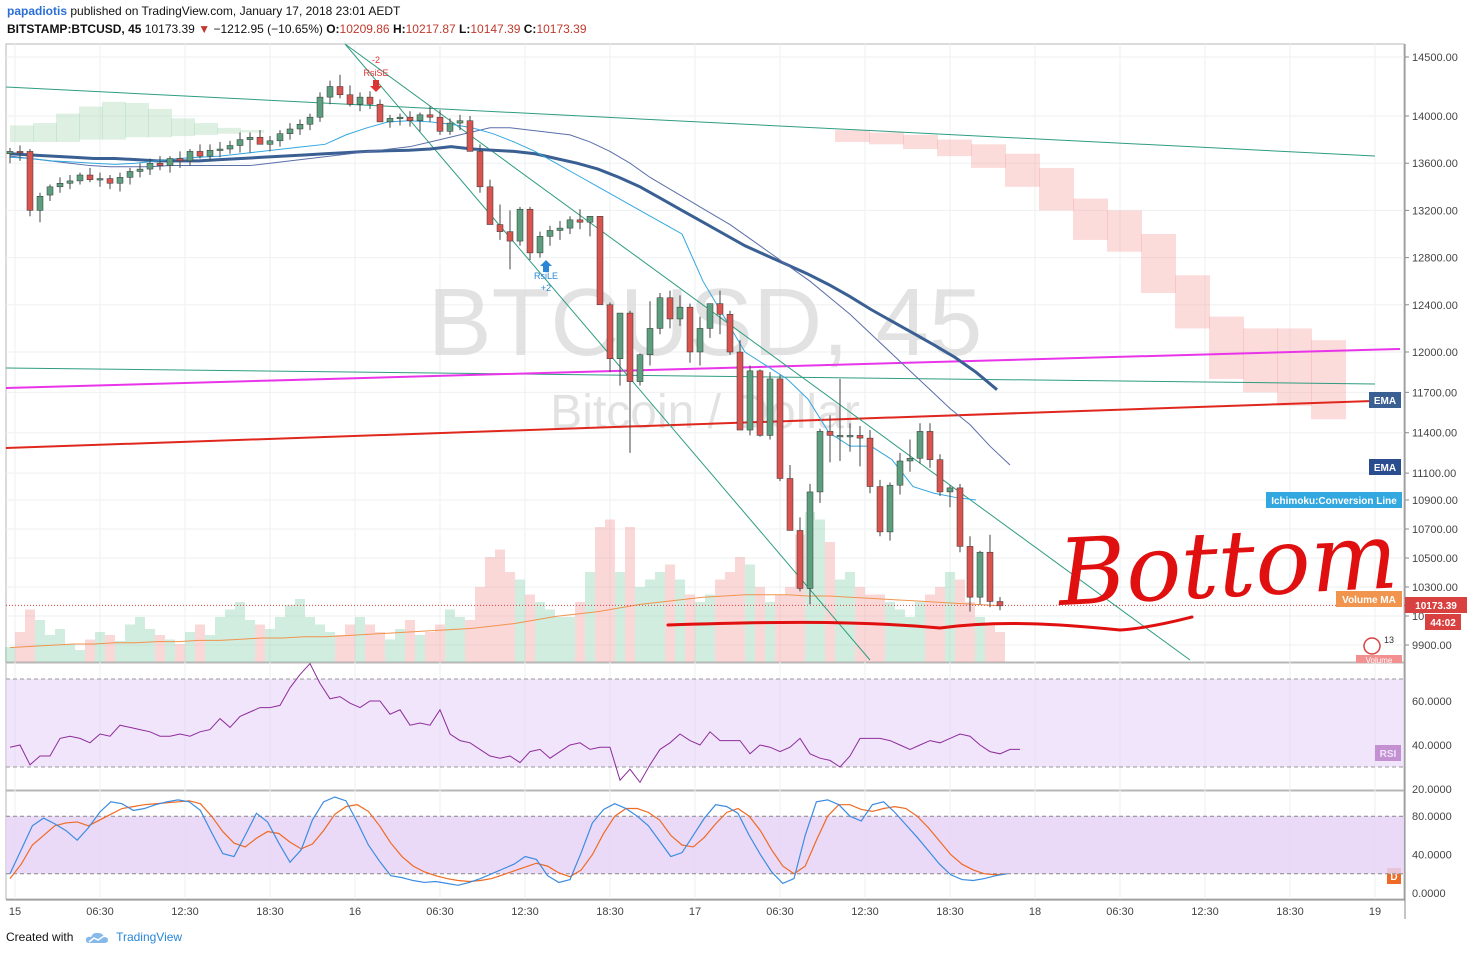 The image size is (1467, 956). Describe the element at coordinates (610, 912) in the screenshot. I see `time-tick-label: 18:30` at that location.